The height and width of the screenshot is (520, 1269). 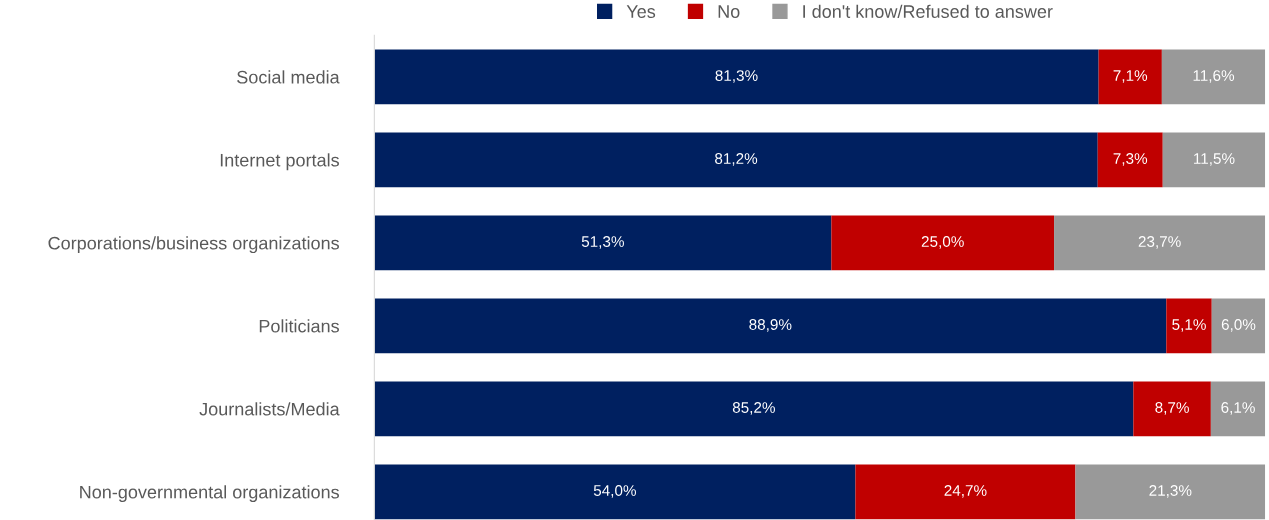 What do you see at coordinates (729, 11) in the screenshot?
I see `legend-label: No` at bounding box center [729, 11].